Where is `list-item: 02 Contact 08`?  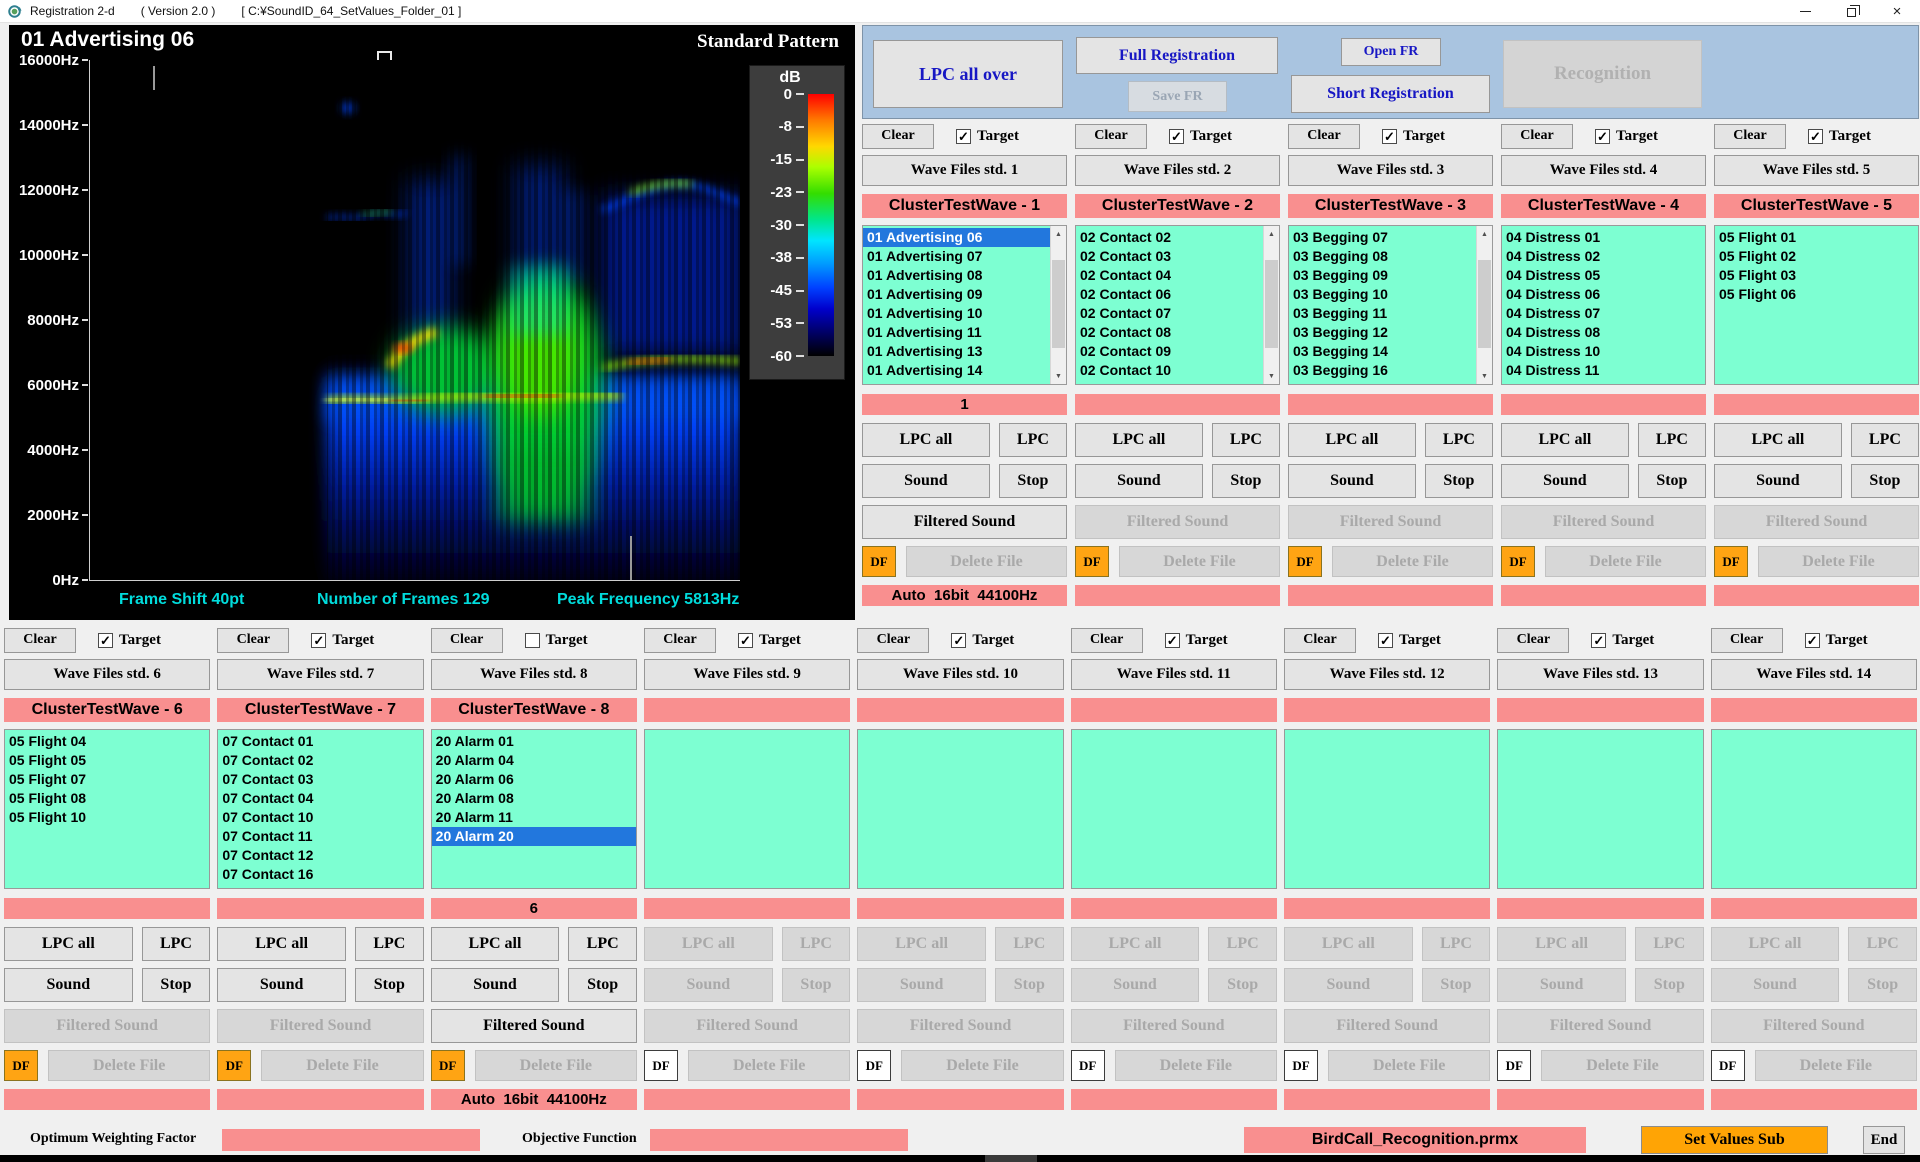 list-item: 02 Contact 08 is located at coordinates (1126, 332).